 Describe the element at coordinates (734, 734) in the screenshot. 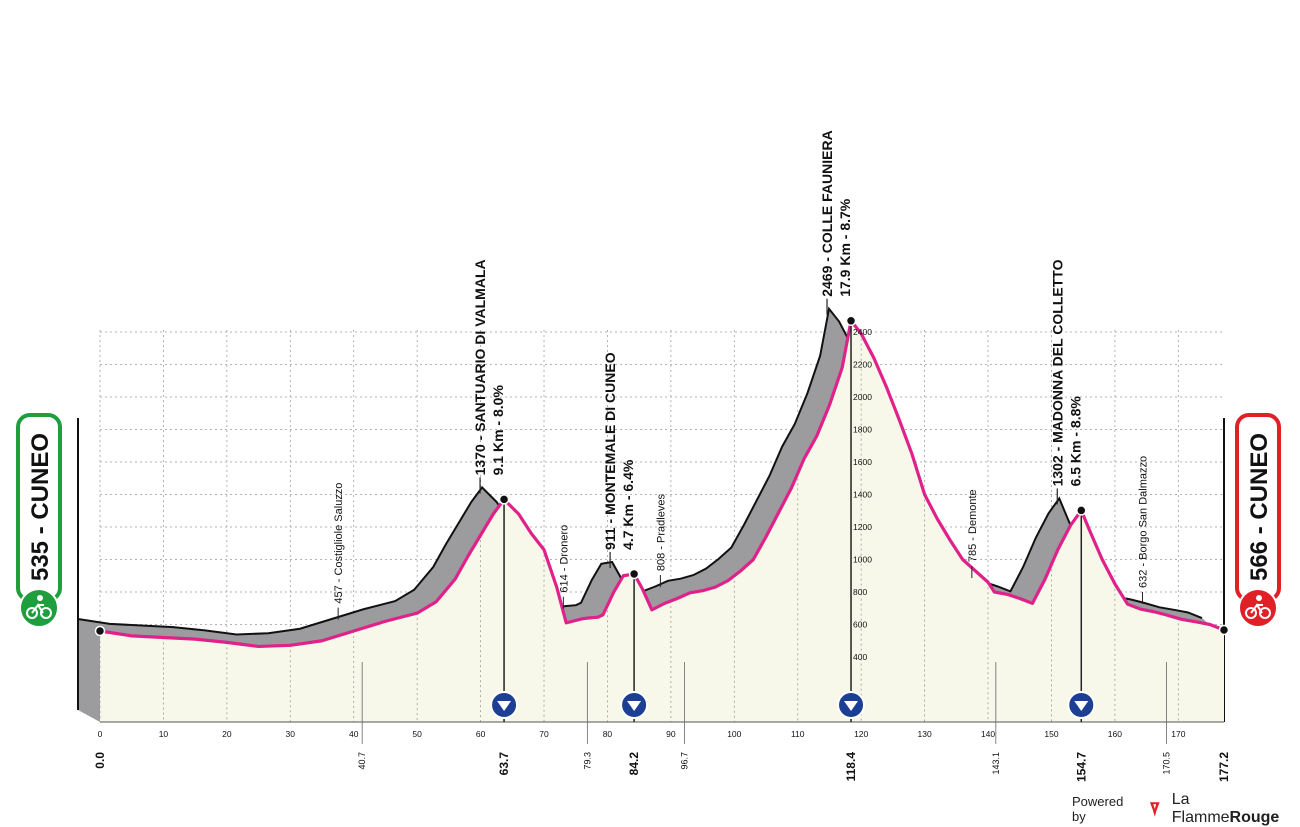

I see `x-tick-label: 100` at that location.